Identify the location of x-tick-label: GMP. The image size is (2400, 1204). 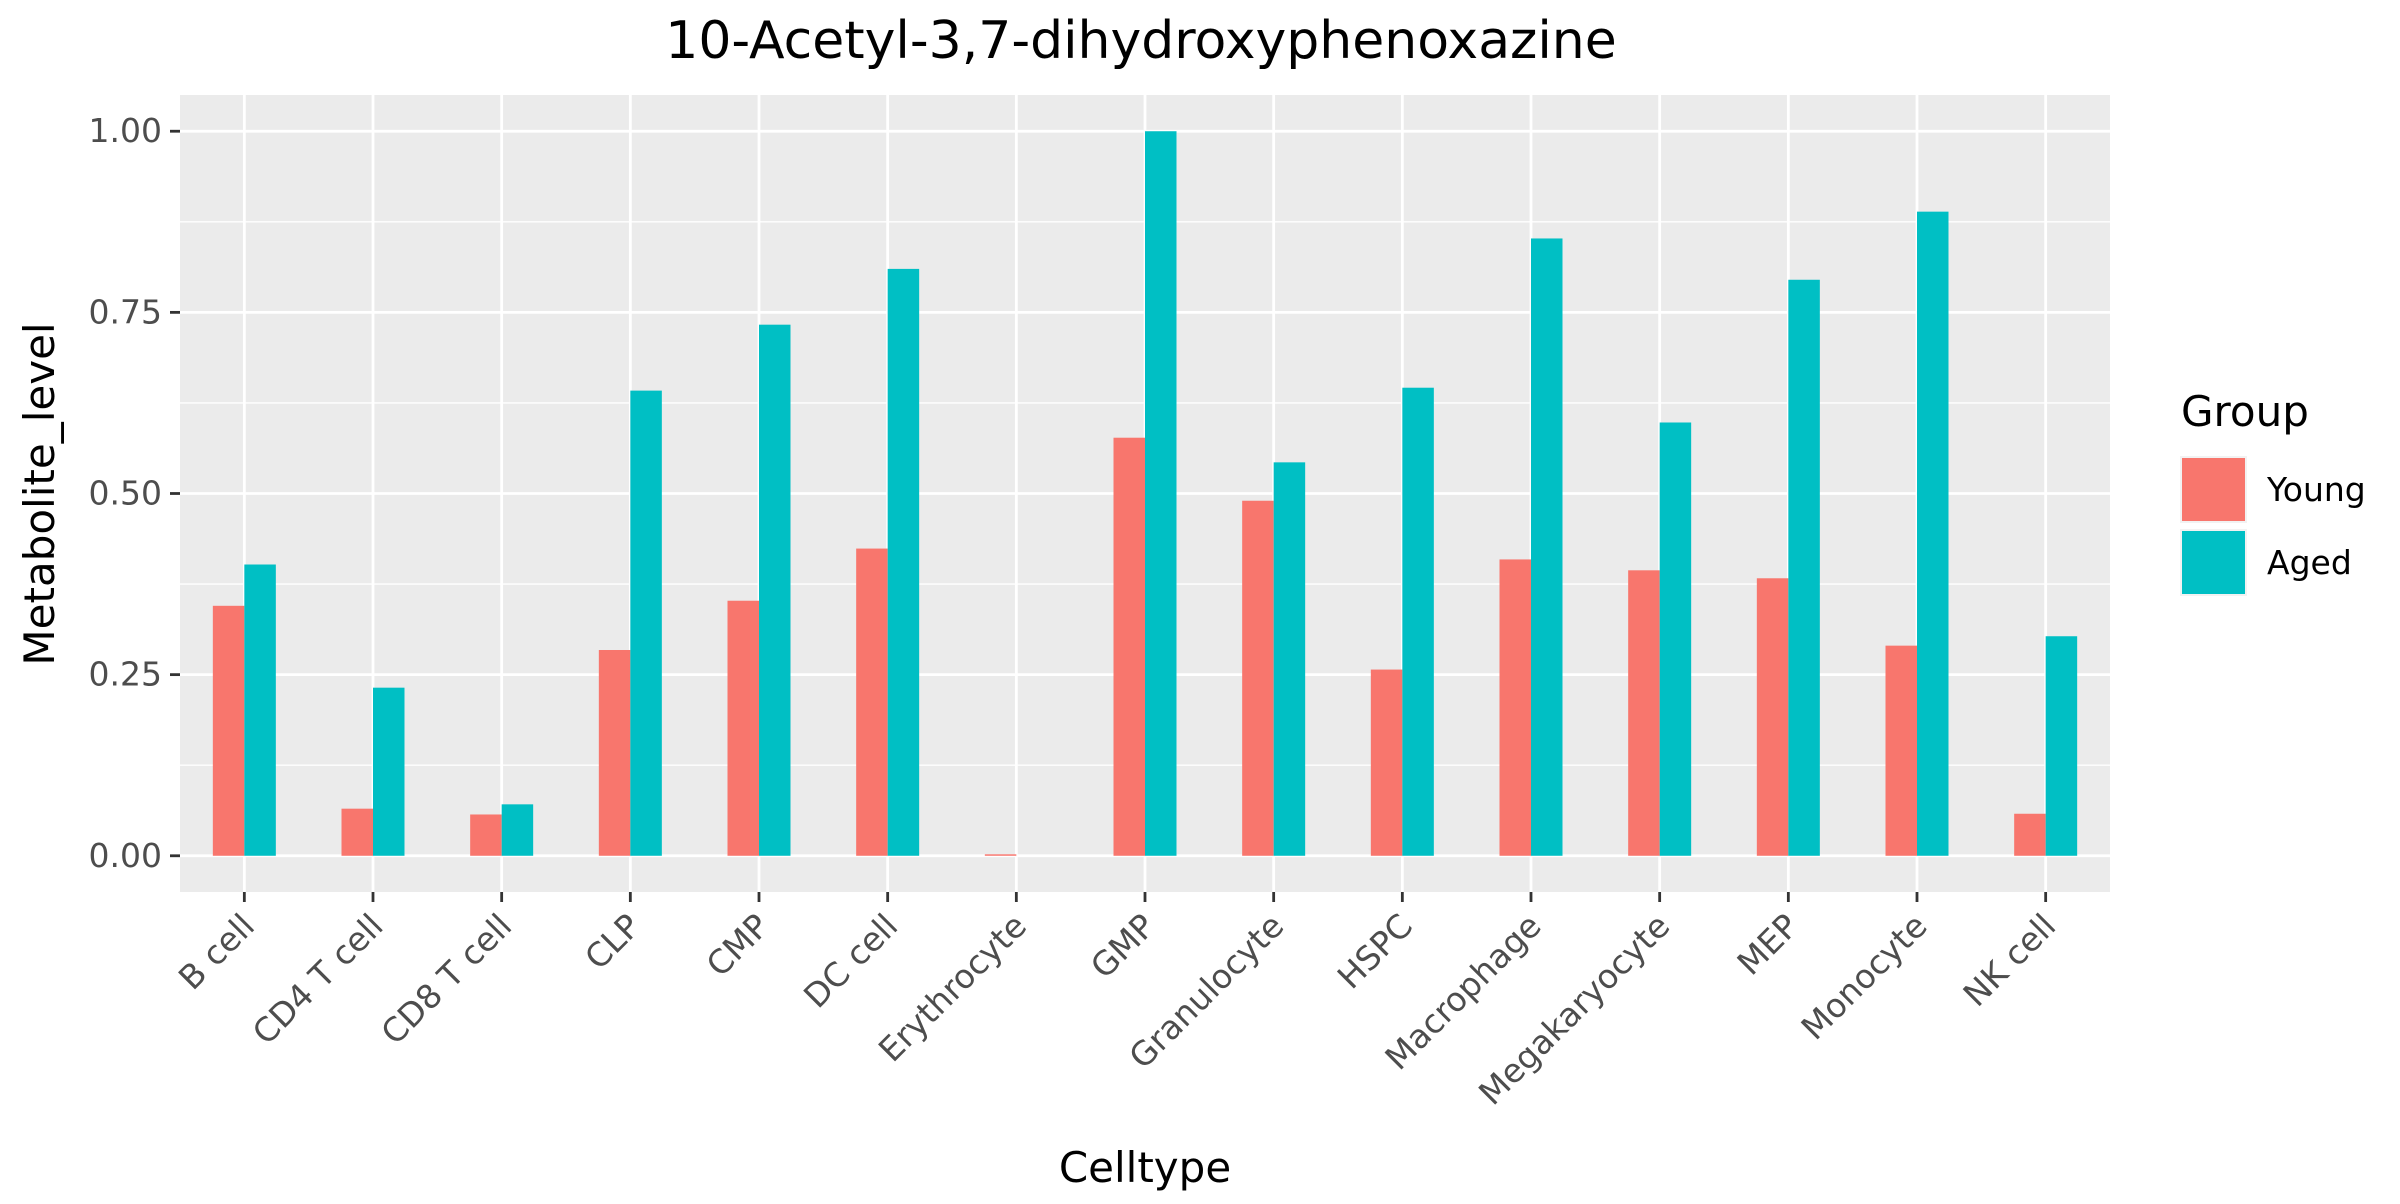
(1123, 946).